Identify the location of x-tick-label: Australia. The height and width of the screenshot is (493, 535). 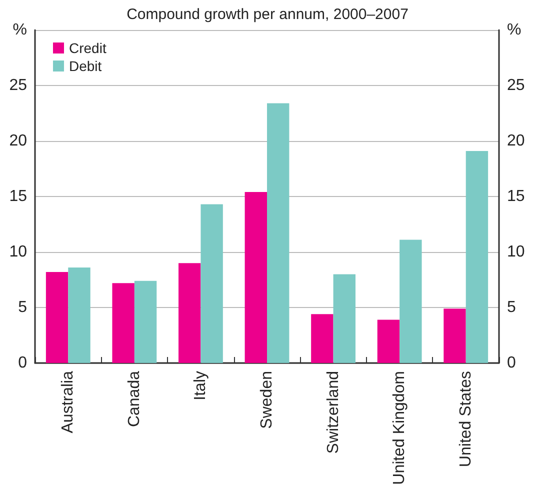
(68, 402).